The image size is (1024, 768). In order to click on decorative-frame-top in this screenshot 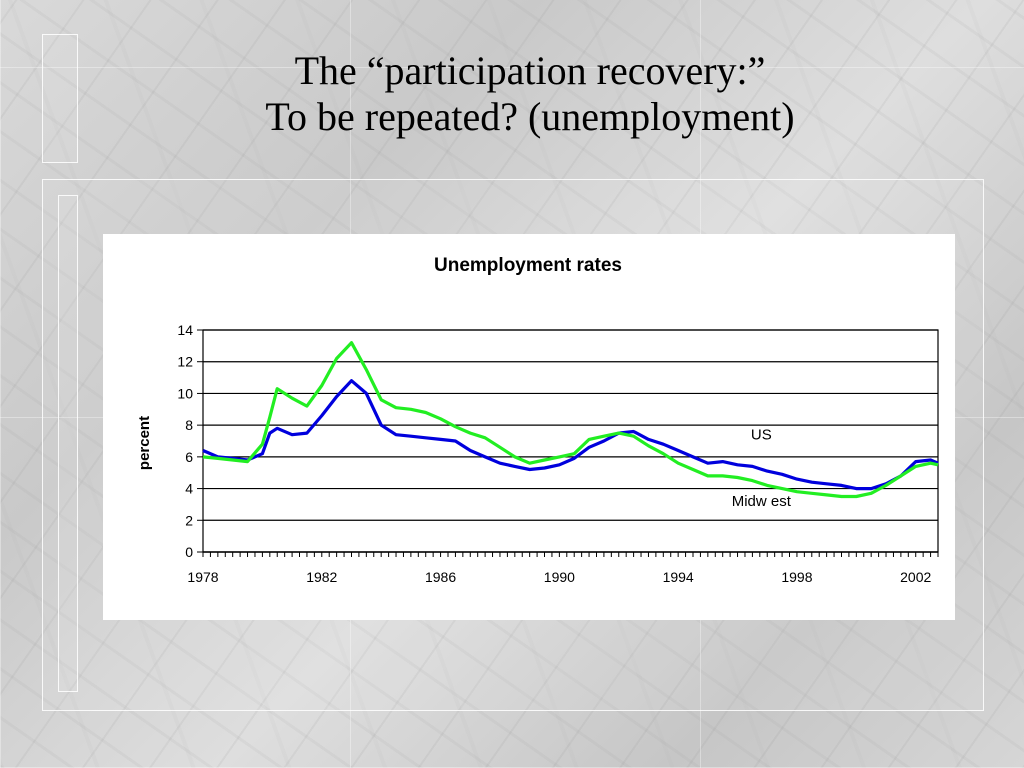, I will do `click(60, 98)`.